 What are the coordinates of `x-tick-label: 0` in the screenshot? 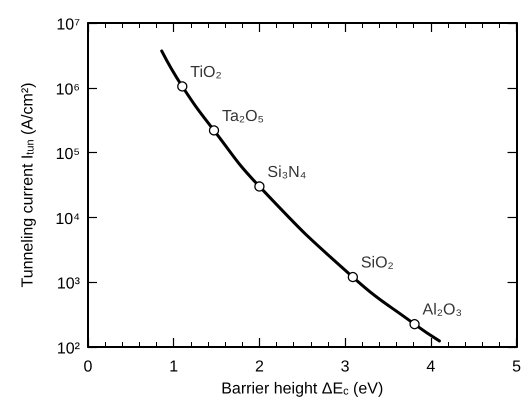 It's located at (88, 367).